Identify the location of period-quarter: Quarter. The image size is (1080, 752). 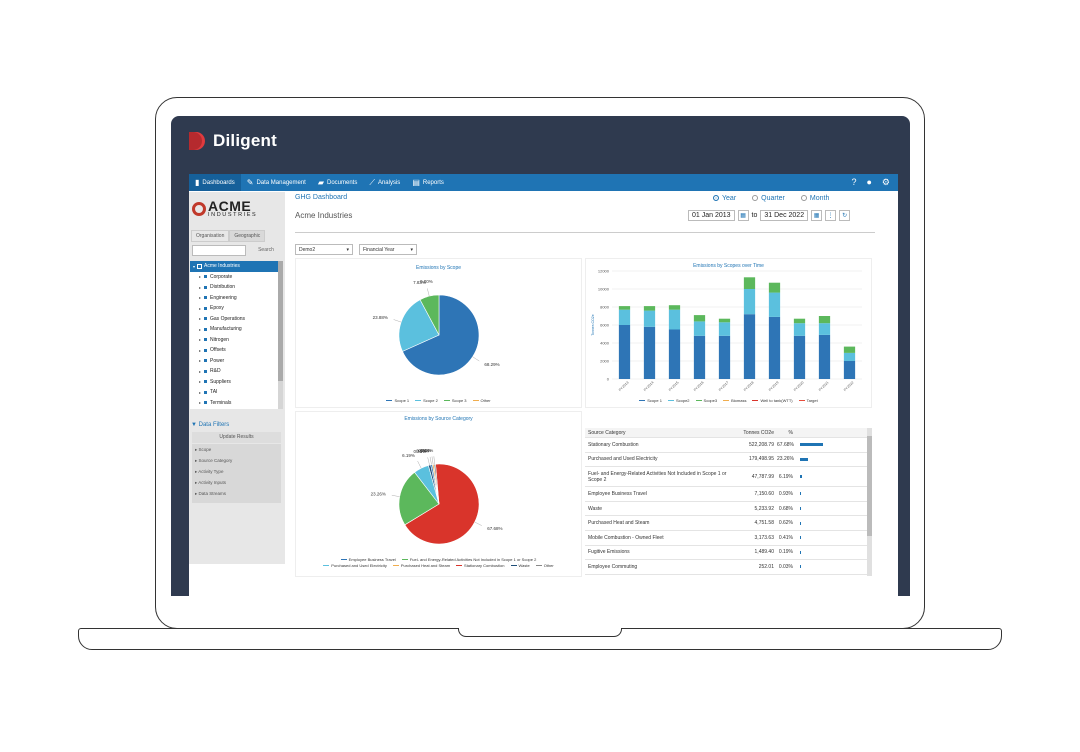
(768, 198).